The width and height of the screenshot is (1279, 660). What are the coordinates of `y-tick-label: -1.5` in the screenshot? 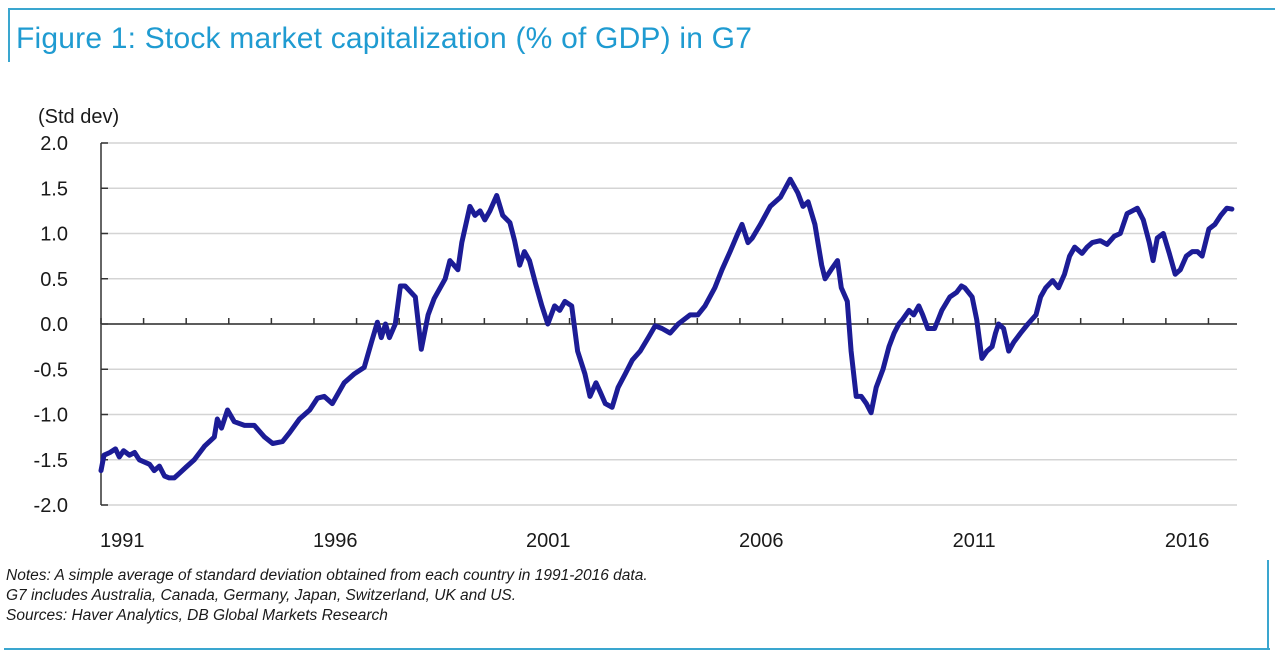 It's located at (51, 461).